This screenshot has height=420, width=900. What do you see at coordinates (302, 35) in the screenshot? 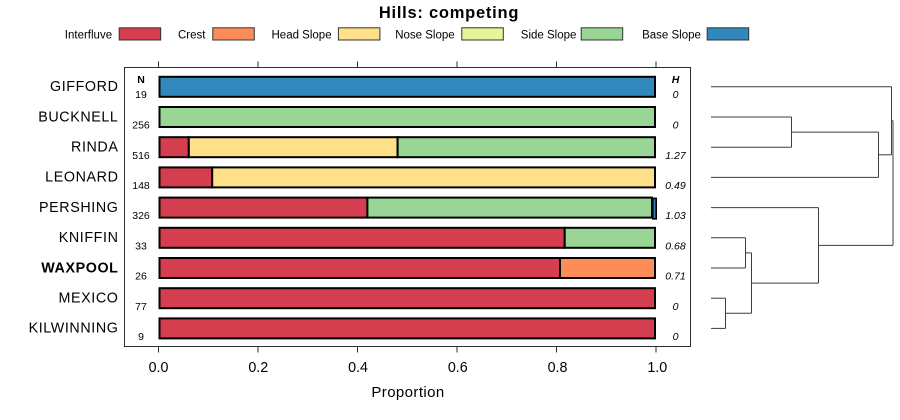
I see `svg-text: Head Slope` at bounding box center [302, 35].